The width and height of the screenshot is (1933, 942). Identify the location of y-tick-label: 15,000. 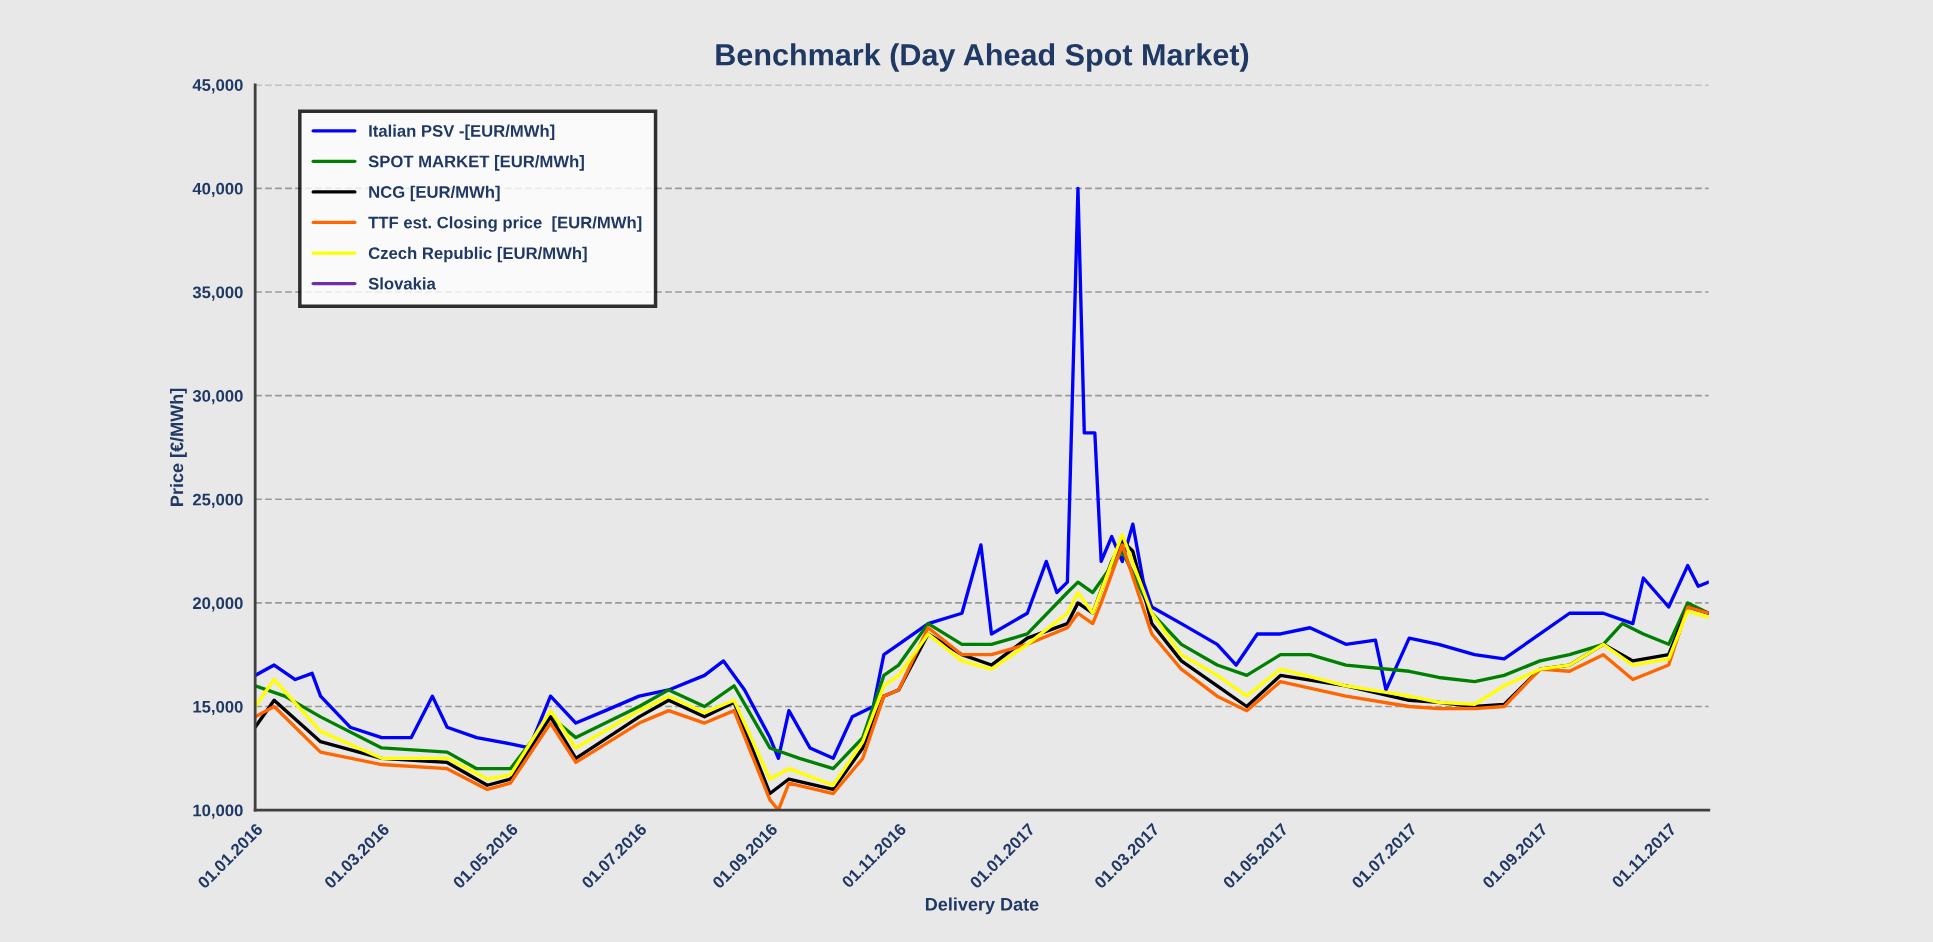
(218, 708).